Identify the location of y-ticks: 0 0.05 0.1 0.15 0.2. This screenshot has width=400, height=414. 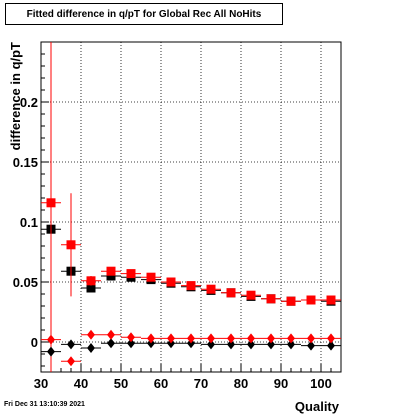
(31, 210).